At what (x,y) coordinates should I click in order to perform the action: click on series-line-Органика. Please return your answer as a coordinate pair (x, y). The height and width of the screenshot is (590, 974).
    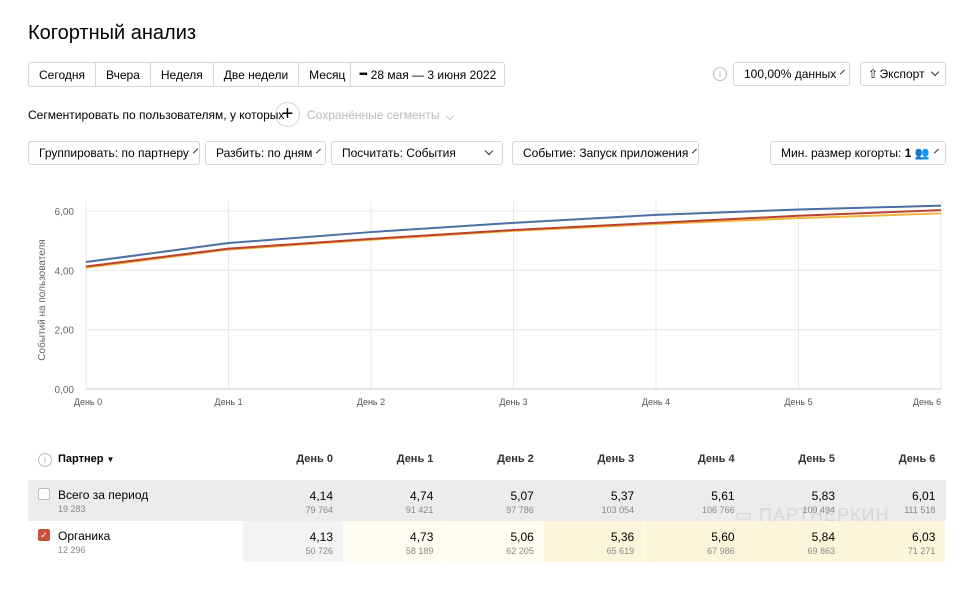
    Looking at the image, I should click on (513, 238).